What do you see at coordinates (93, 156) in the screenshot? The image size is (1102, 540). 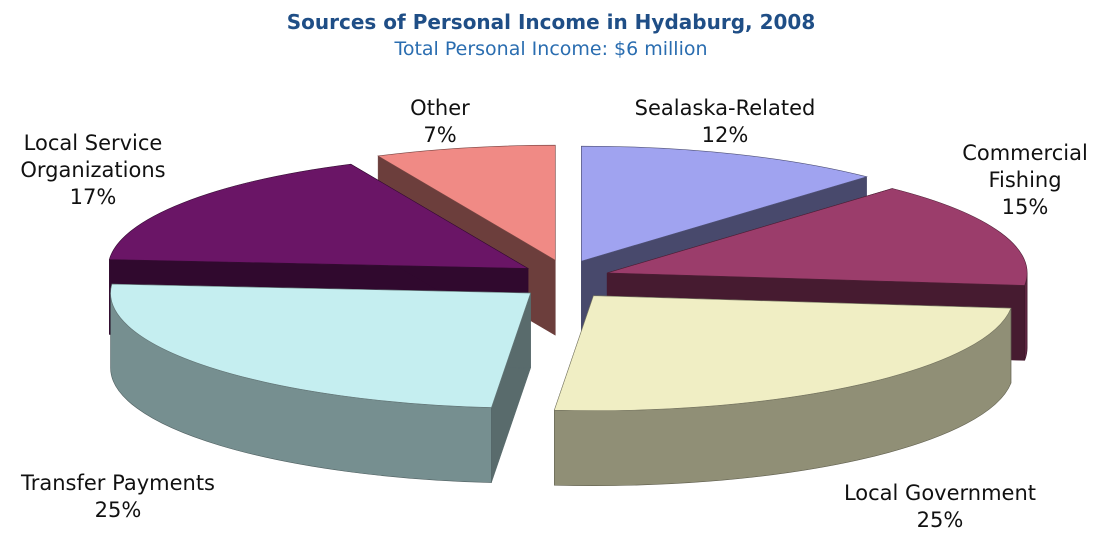 I see `category-label: Local Service Organizations` at bounding box center [93, 156].